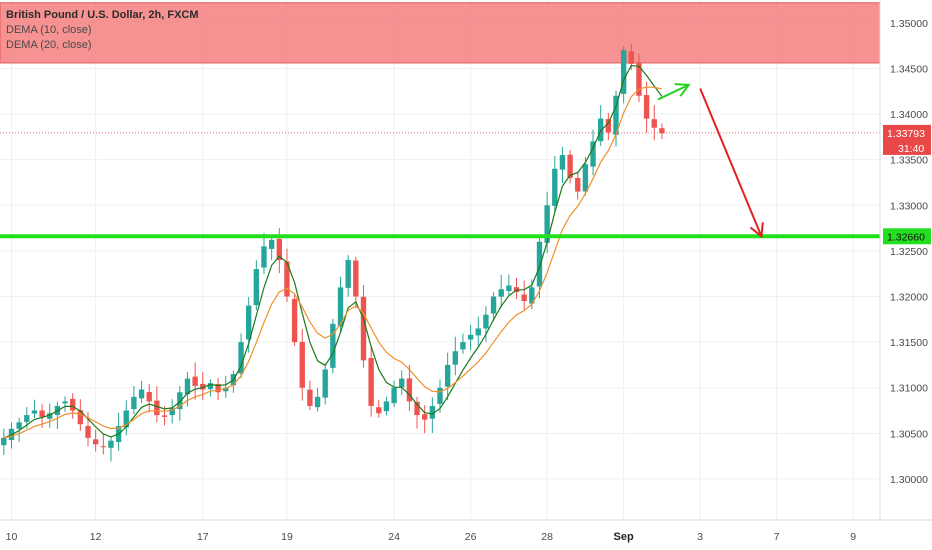 This screenshot has width=932, height=550. What do you see at coordinates (906, 275) in the screenshot?
I see `price-axis` at bounding box center [906, 275].